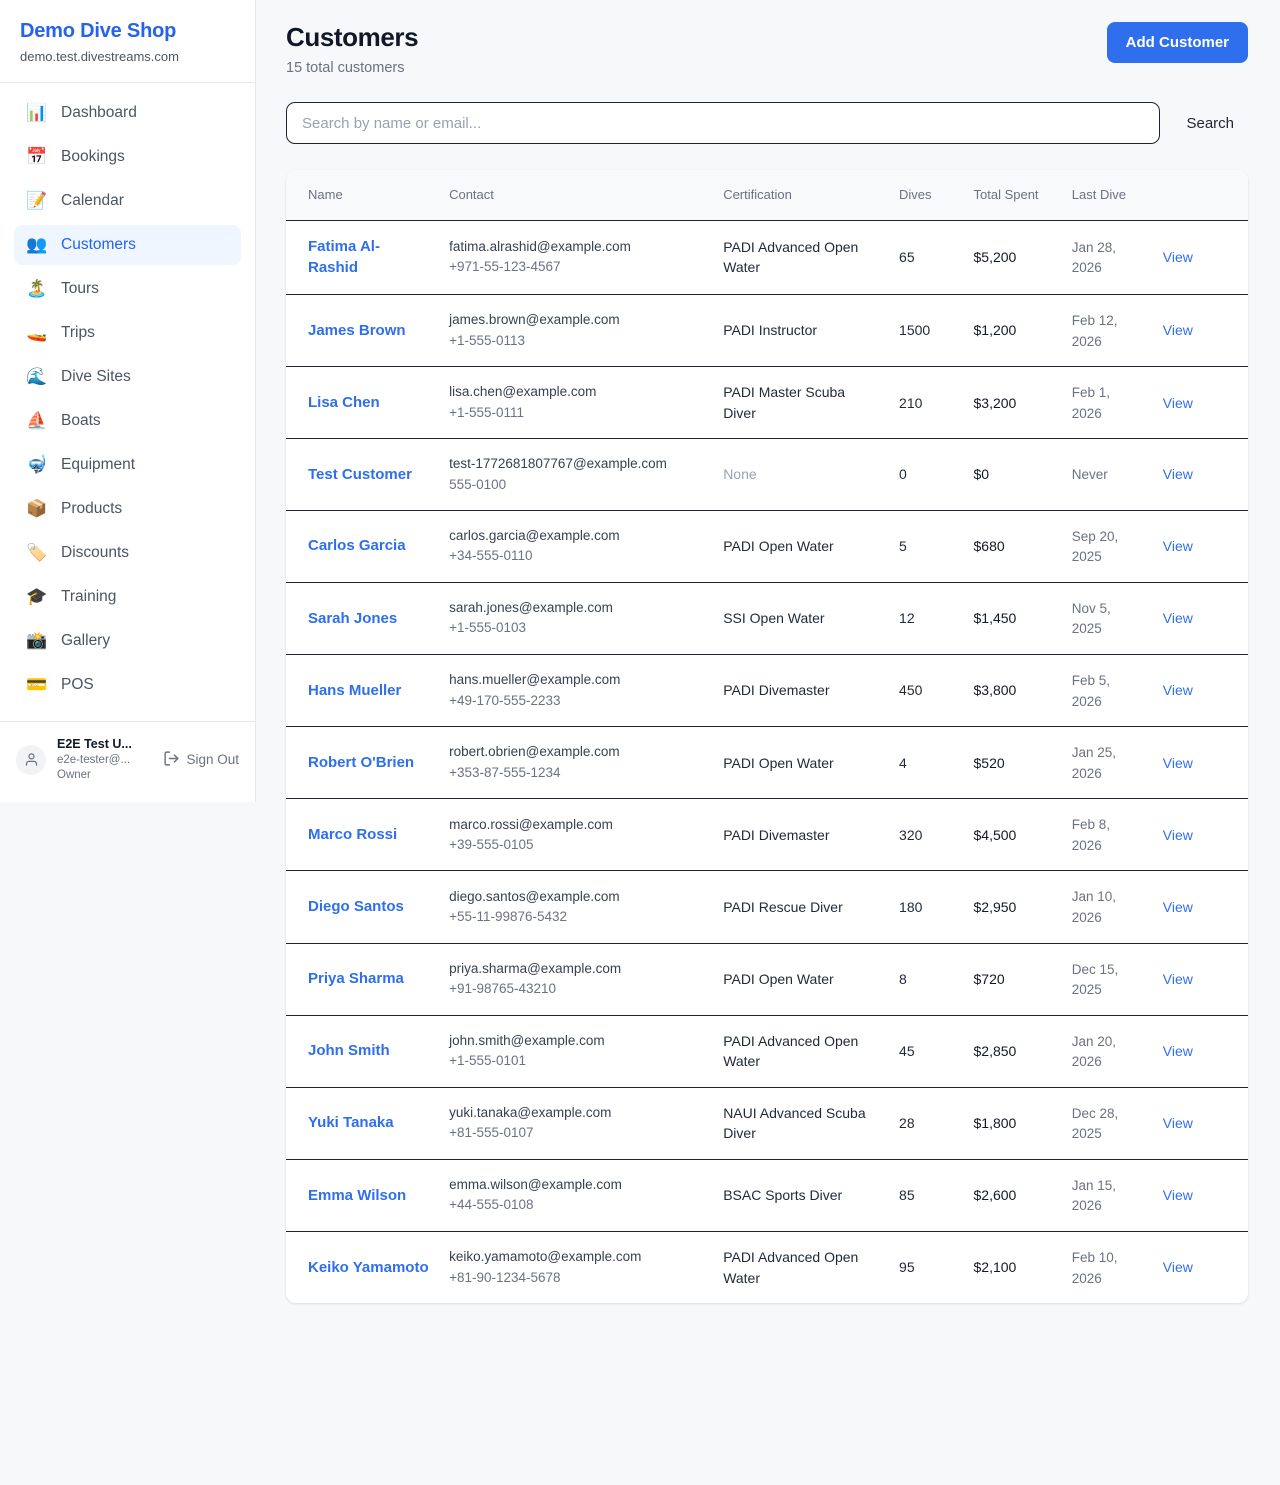 Image resolution: width=1280 pixels, height=1485 pixels. What do you see at coordinates (357, 1195) in the screenshot?
I see `customer-name-link: Emma Wilson` at bounding box center [357, 1195].